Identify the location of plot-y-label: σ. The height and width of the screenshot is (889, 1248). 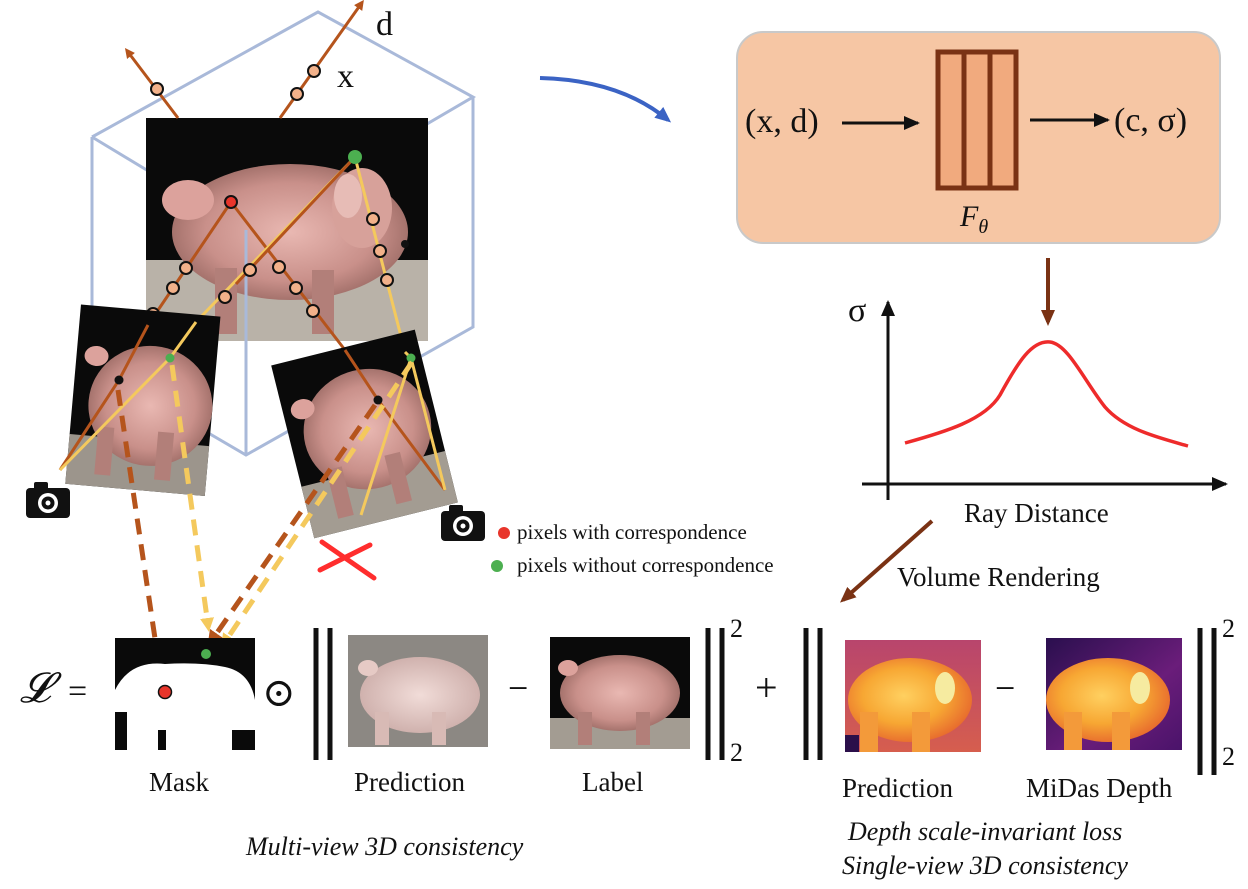
(857, 310).